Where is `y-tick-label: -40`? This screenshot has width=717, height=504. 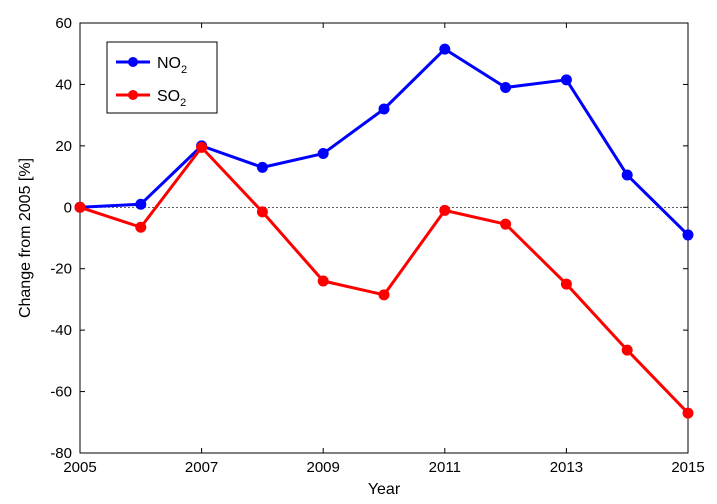
y-tick-label: -40 is located at coordinates (61, 330).